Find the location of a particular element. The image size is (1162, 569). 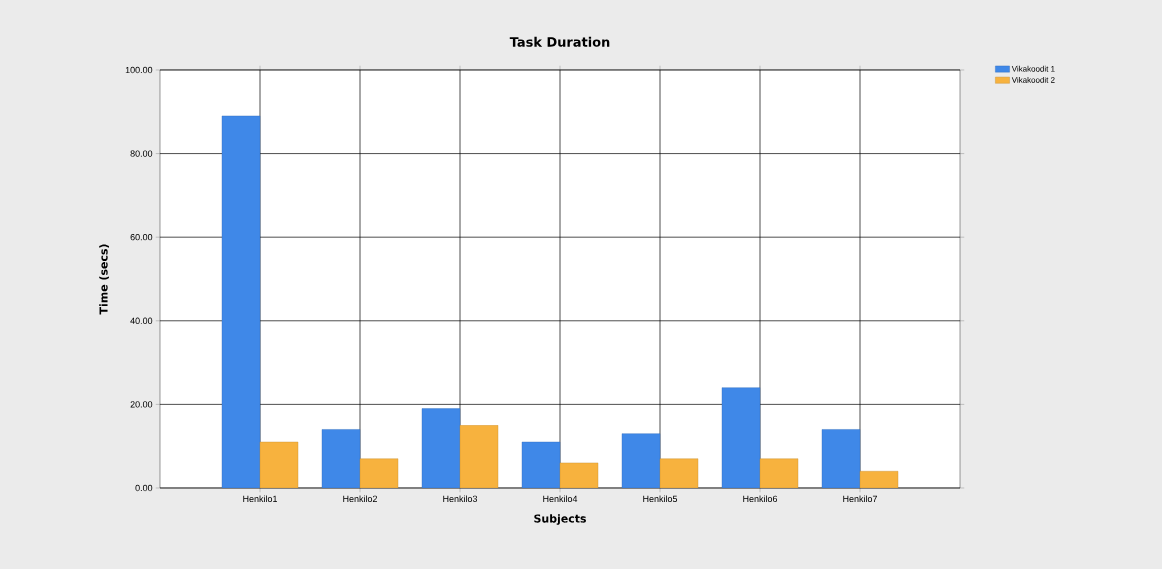

y-tick-label: 100.00 is located at coordinates (139, 70).